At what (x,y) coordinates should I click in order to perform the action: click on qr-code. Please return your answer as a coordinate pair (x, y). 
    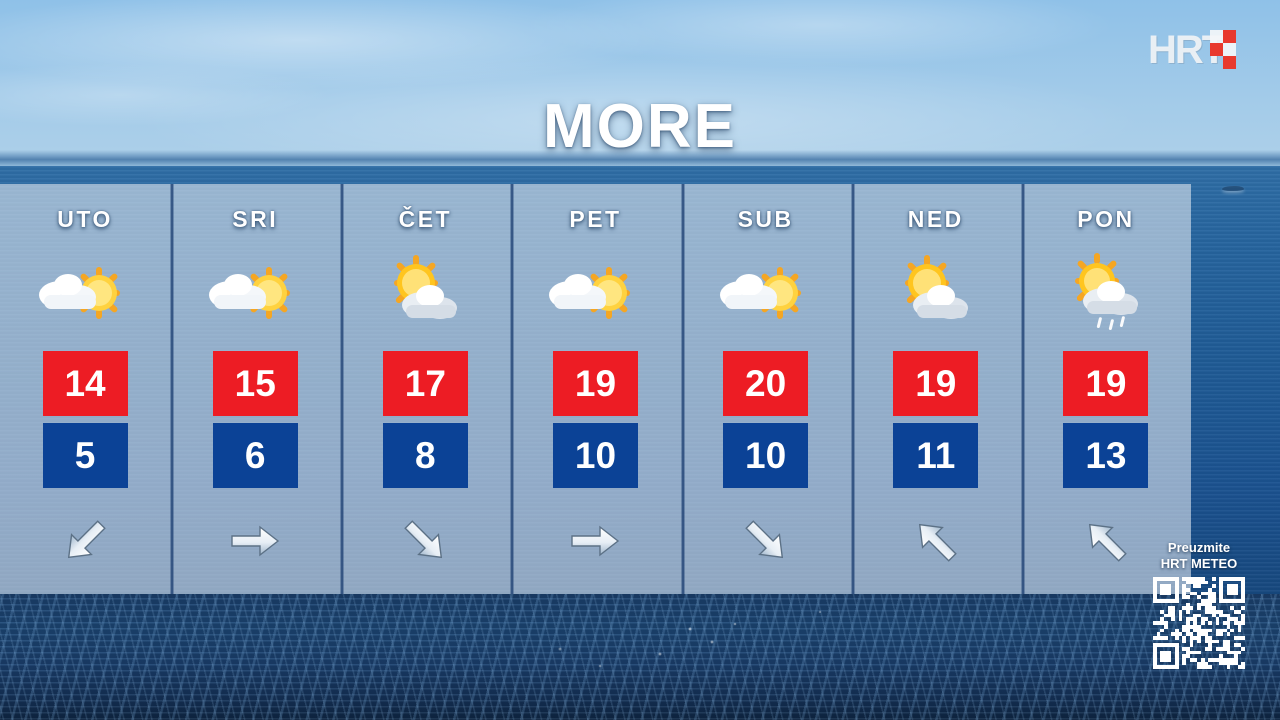
    Looking at the image, I should click on (1199, 623).